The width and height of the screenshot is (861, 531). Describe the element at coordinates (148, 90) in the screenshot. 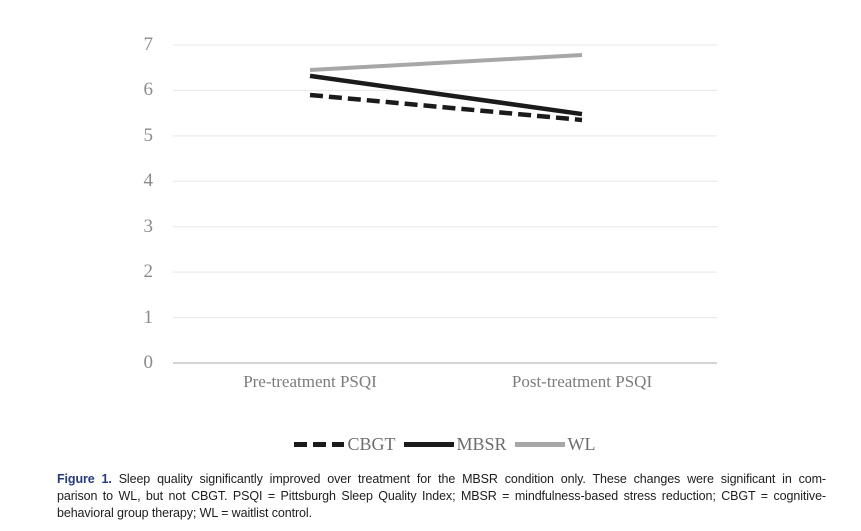

I see `y-axis-tick-label: 6` at that location.